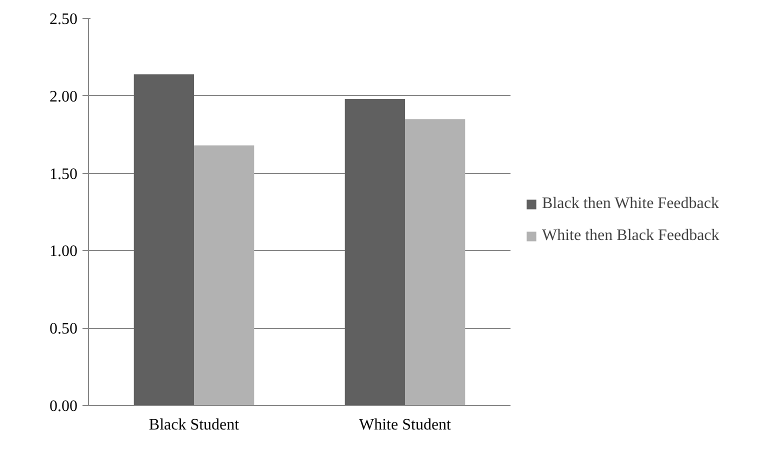 This screenshot has width=772, height=452. Describe the element at coordinates (631, 235) in the screenshot. I see `legend-label: White then Black Feedback` at that location.